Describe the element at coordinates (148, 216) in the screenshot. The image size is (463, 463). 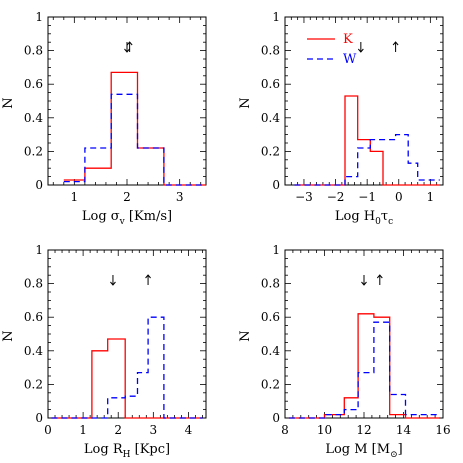
I see `x-axis-label-part: [Km/s]` at that location.